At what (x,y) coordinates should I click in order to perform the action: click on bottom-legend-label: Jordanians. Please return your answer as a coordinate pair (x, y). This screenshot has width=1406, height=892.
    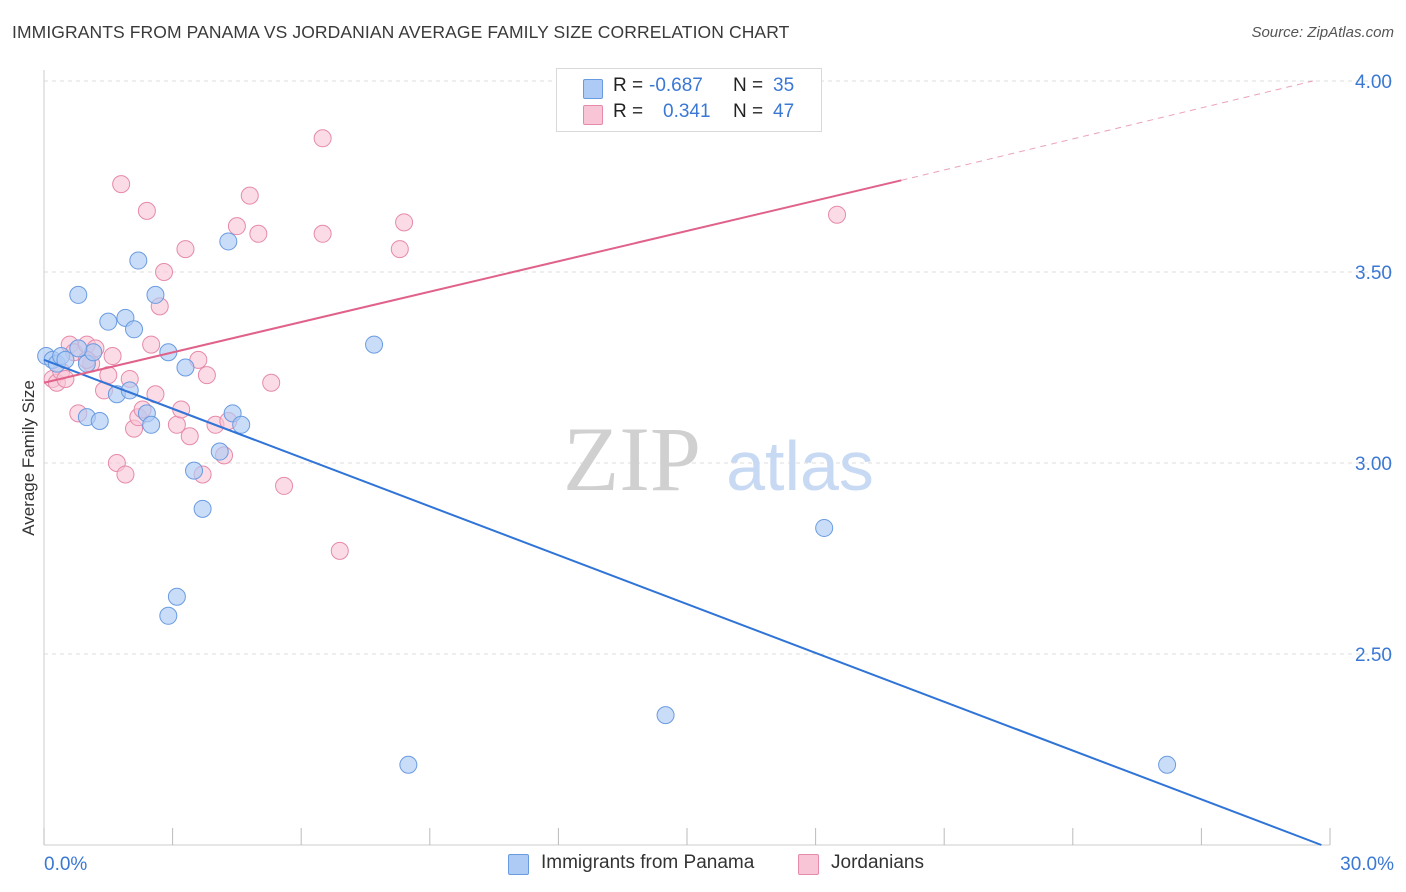
    Looking at the image, I should click on (877, 862).